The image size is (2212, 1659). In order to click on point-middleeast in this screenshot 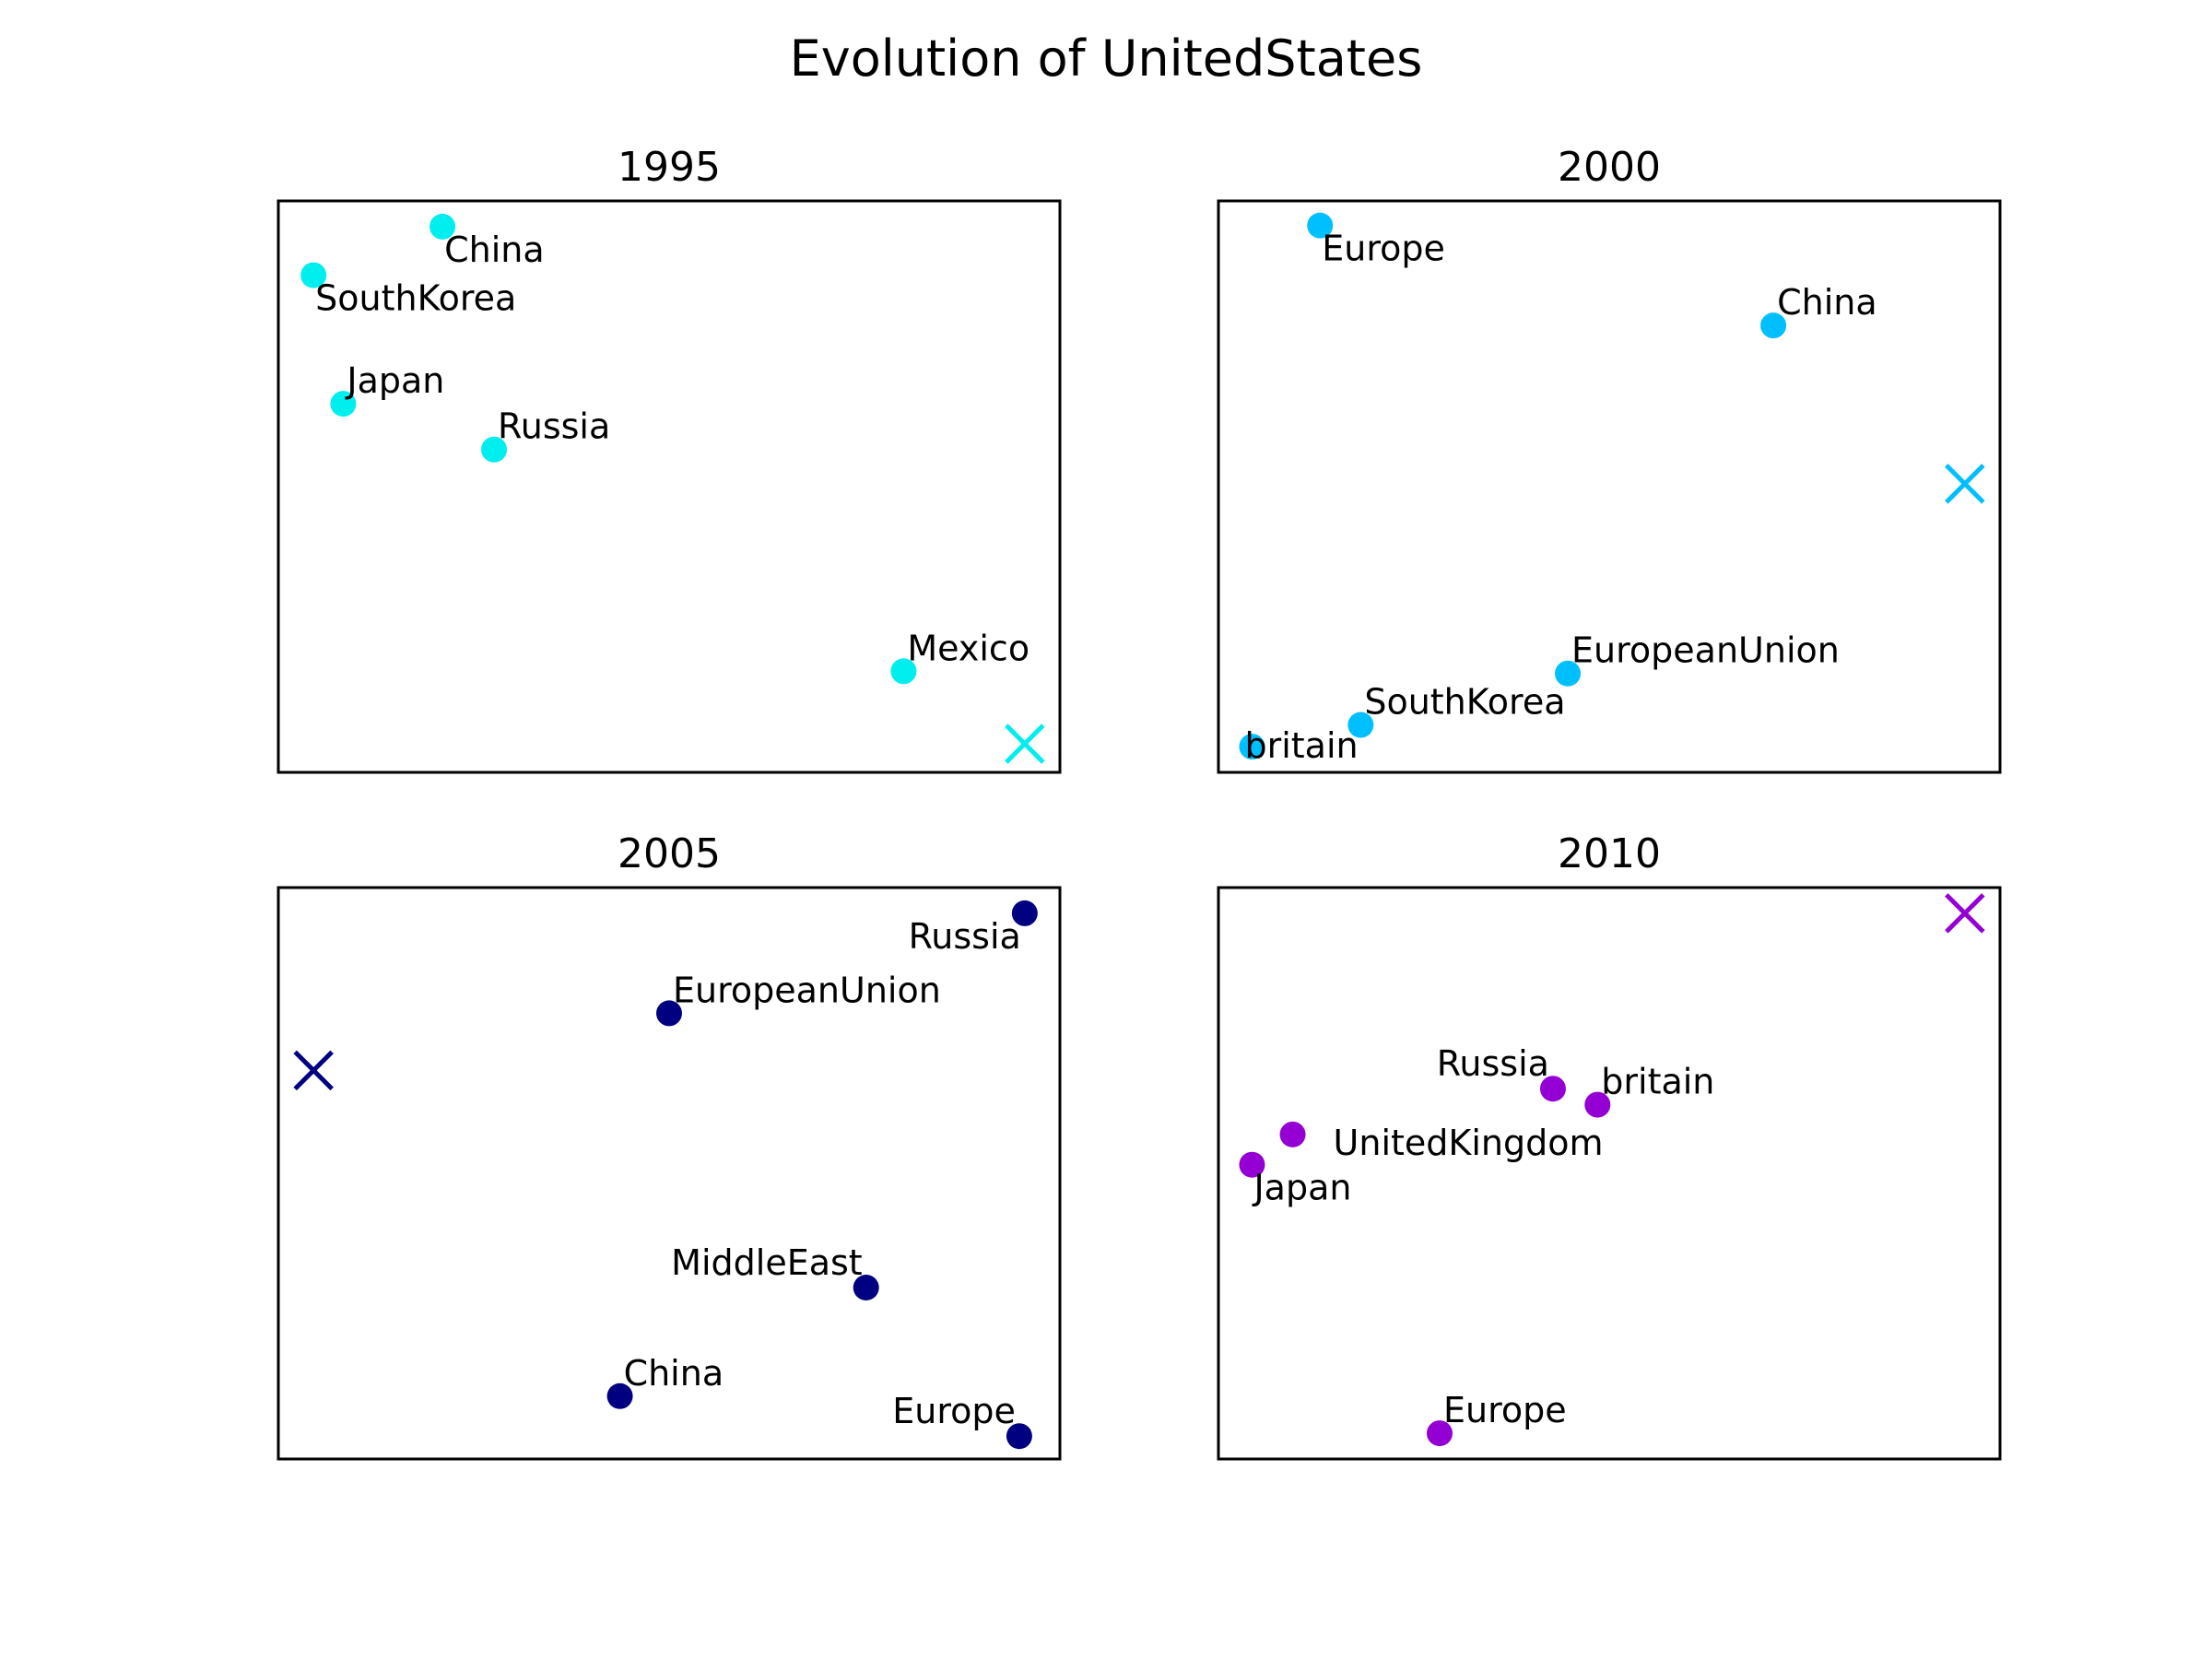, I will do `click(866, 1287)`.